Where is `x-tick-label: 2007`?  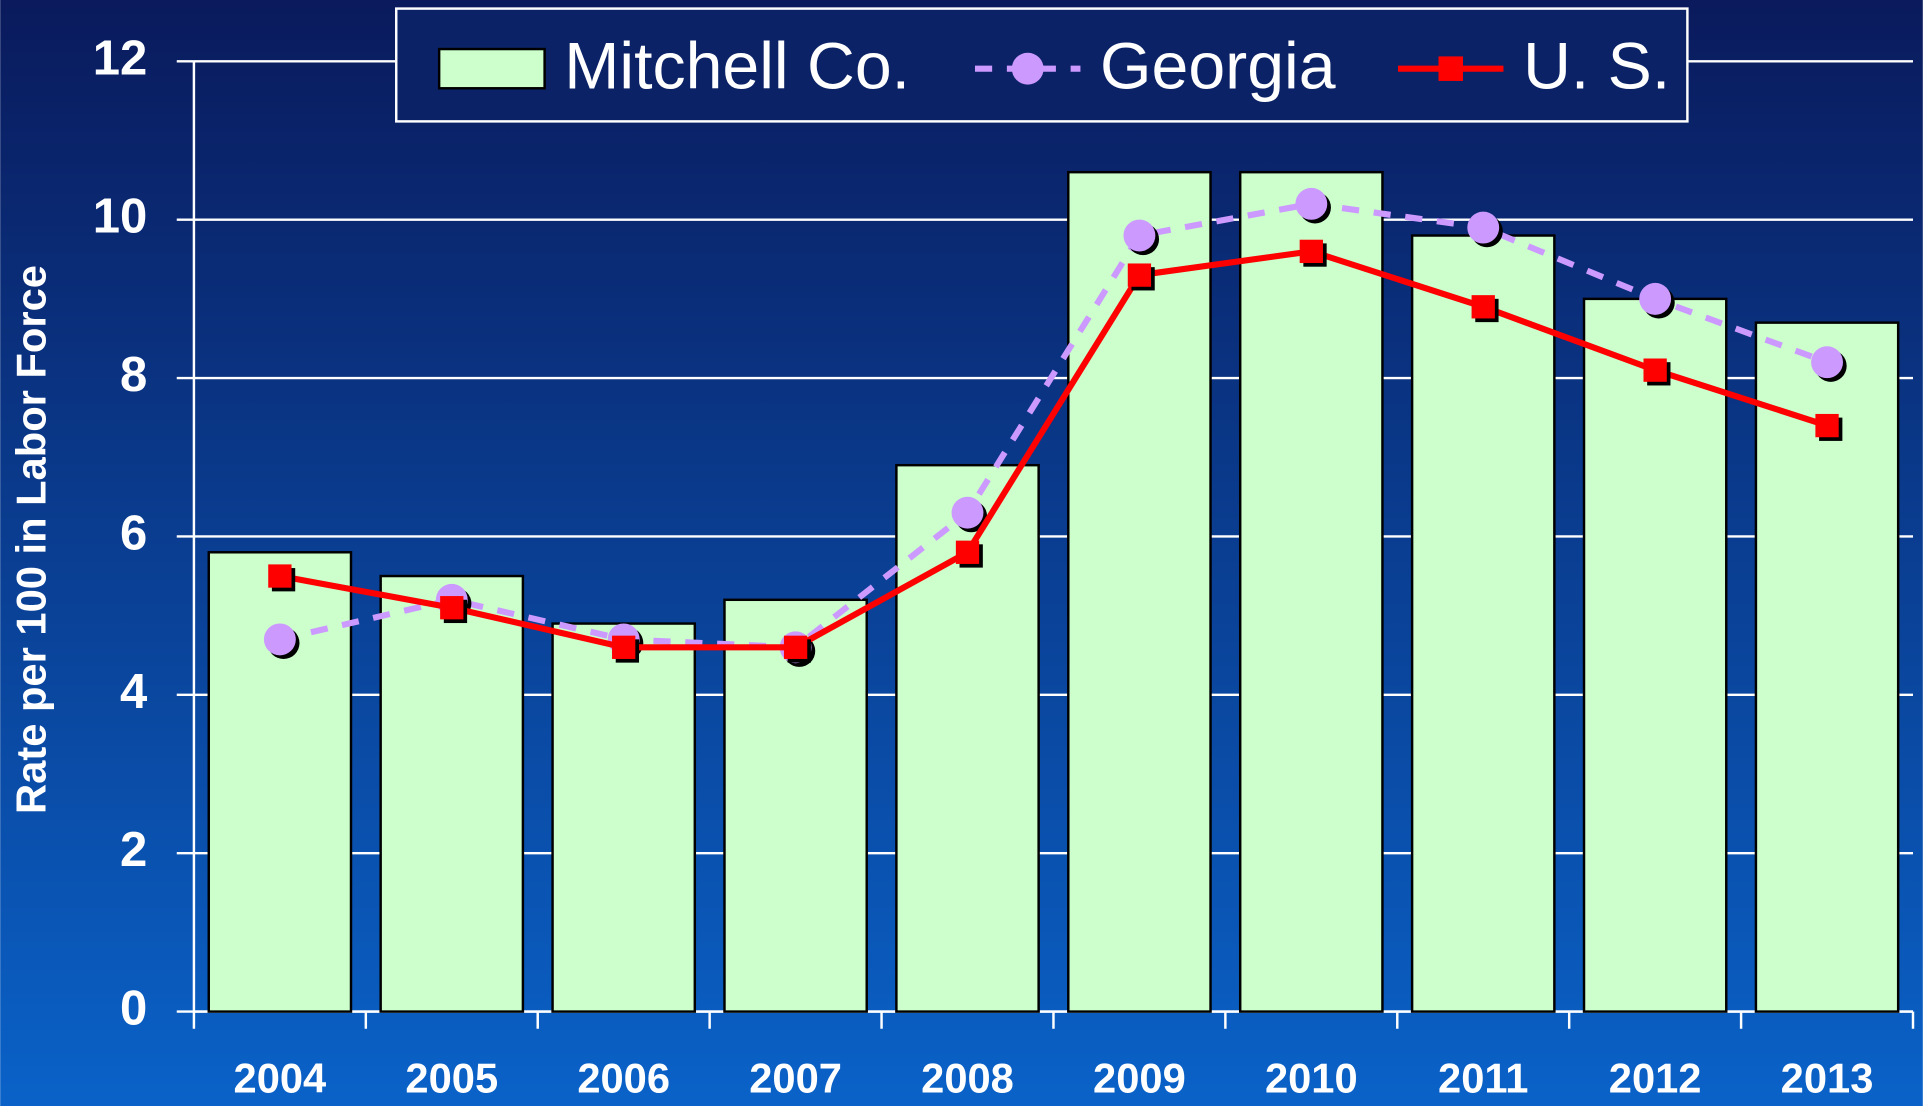
x-tick-label: 2007 is located at coordinates (795, 1077).